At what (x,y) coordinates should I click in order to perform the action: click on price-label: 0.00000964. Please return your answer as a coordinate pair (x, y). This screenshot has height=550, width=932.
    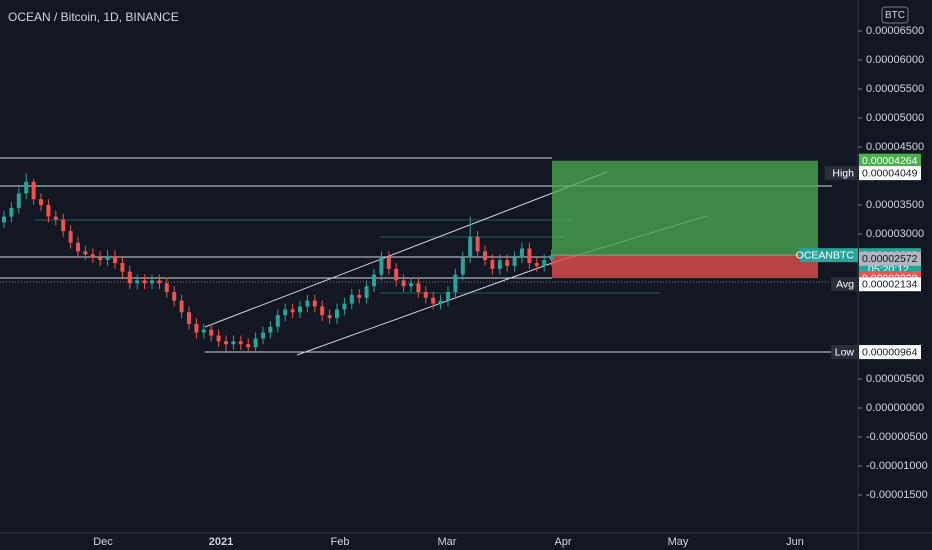
    Looking at the image, I should click on (890, 352).